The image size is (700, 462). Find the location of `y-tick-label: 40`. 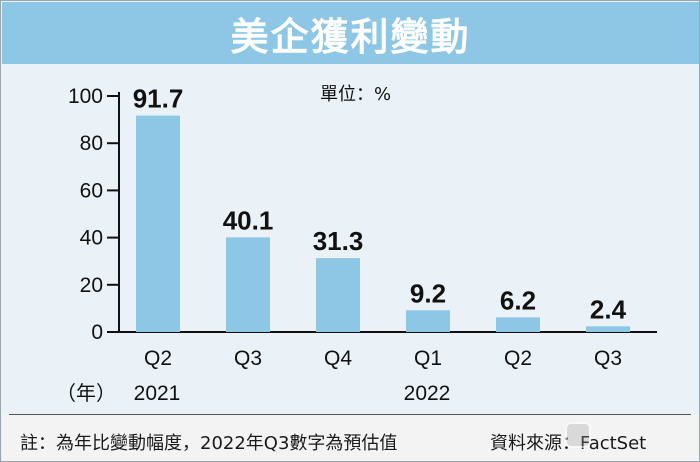

y-tick-label: 40 is located at coordinates (91, 238).